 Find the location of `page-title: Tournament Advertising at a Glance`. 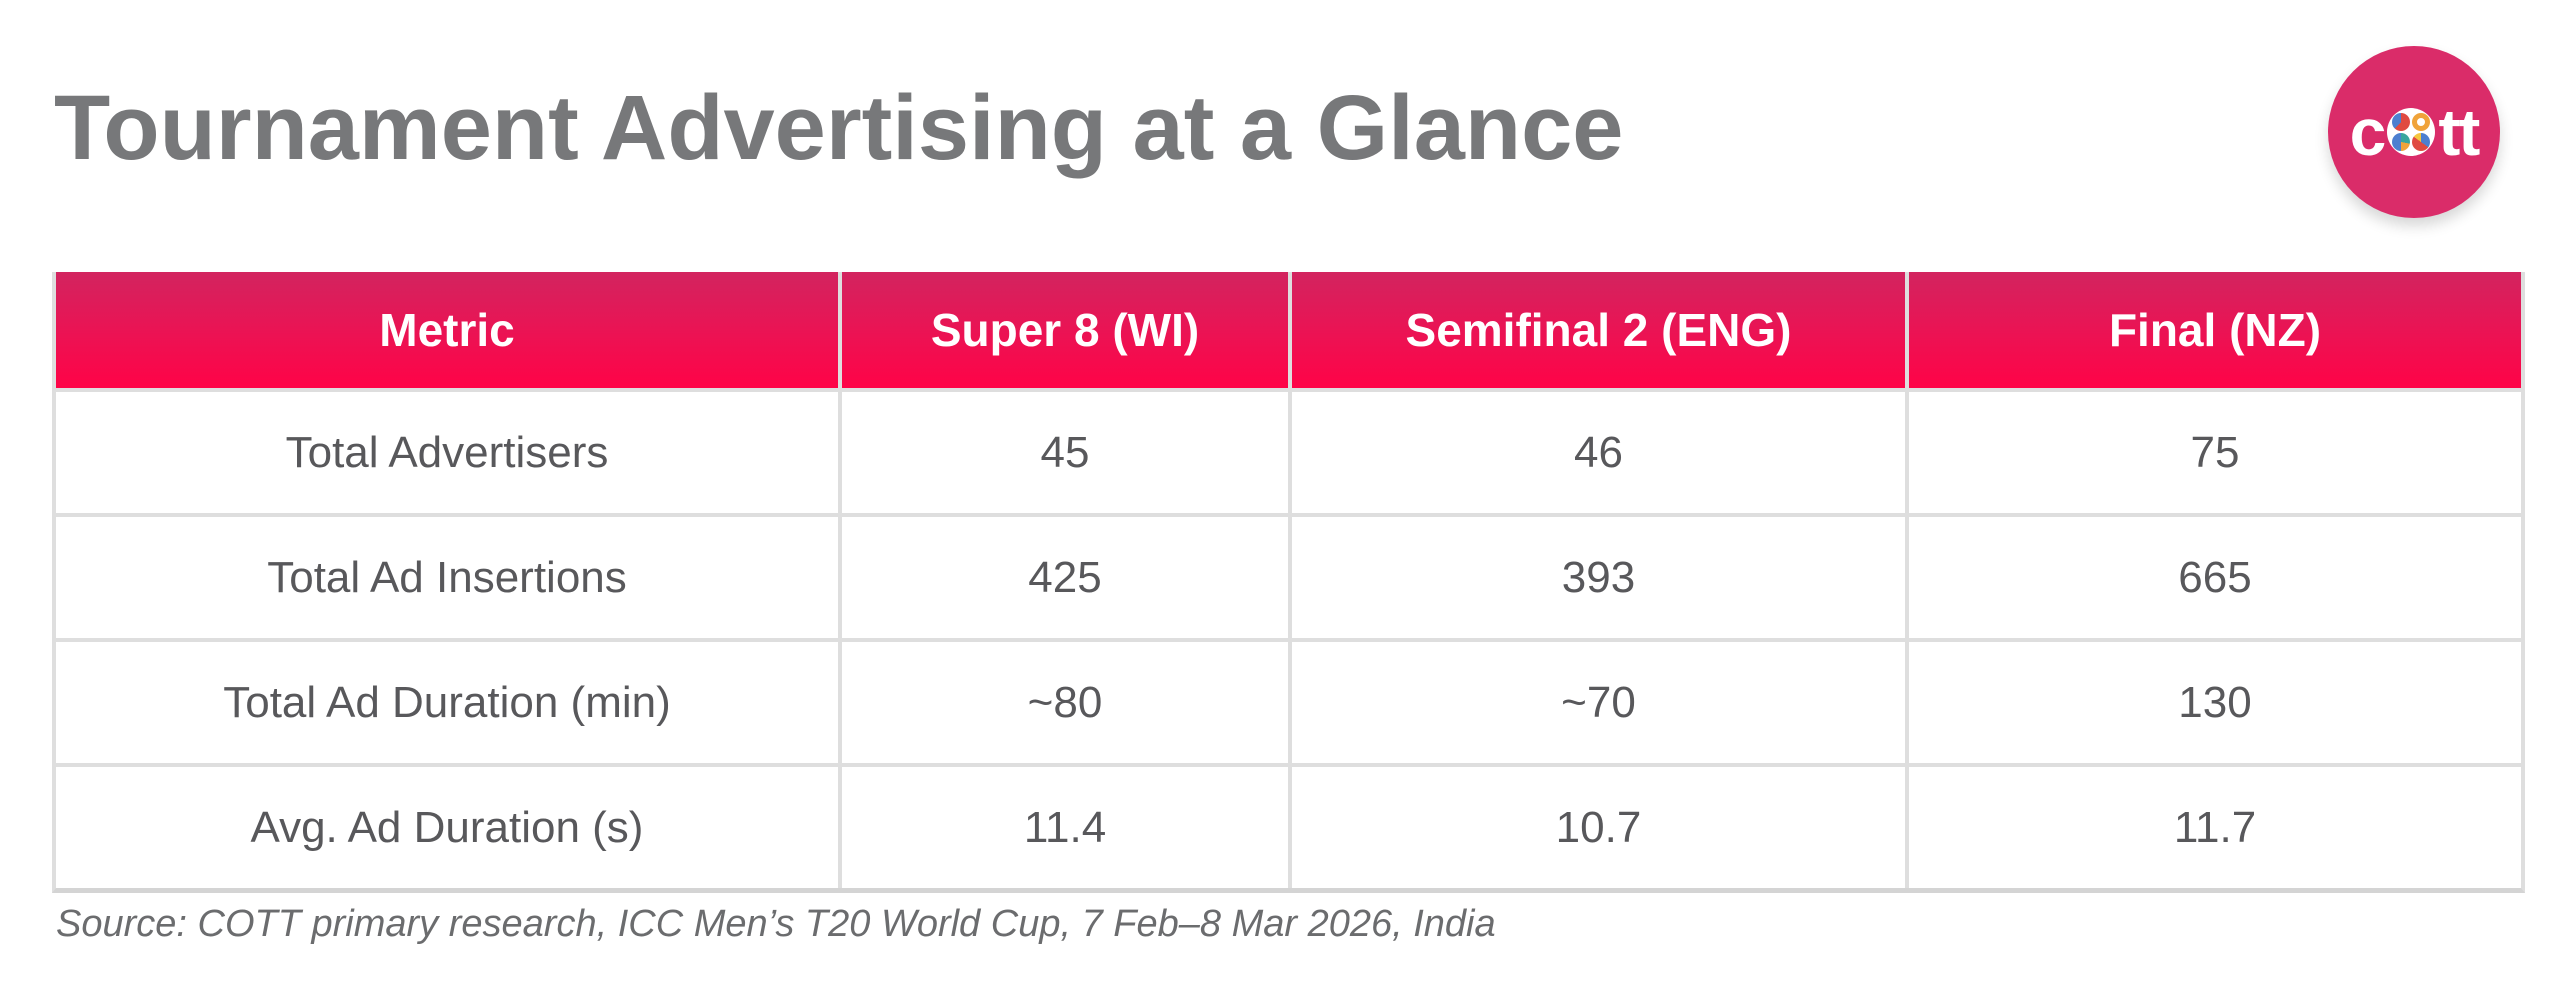

page-title: Tournament Advertising at a Glance is located at coordinates (839, 128).